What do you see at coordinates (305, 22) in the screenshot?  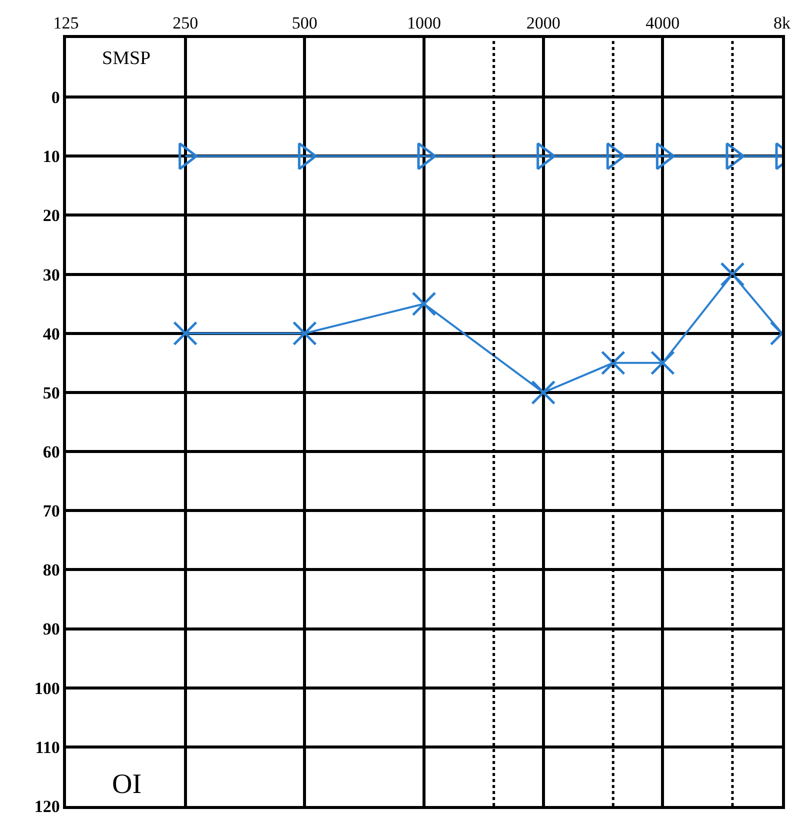 I see `x-tick-label: 500` at bounding box center [305, 22].